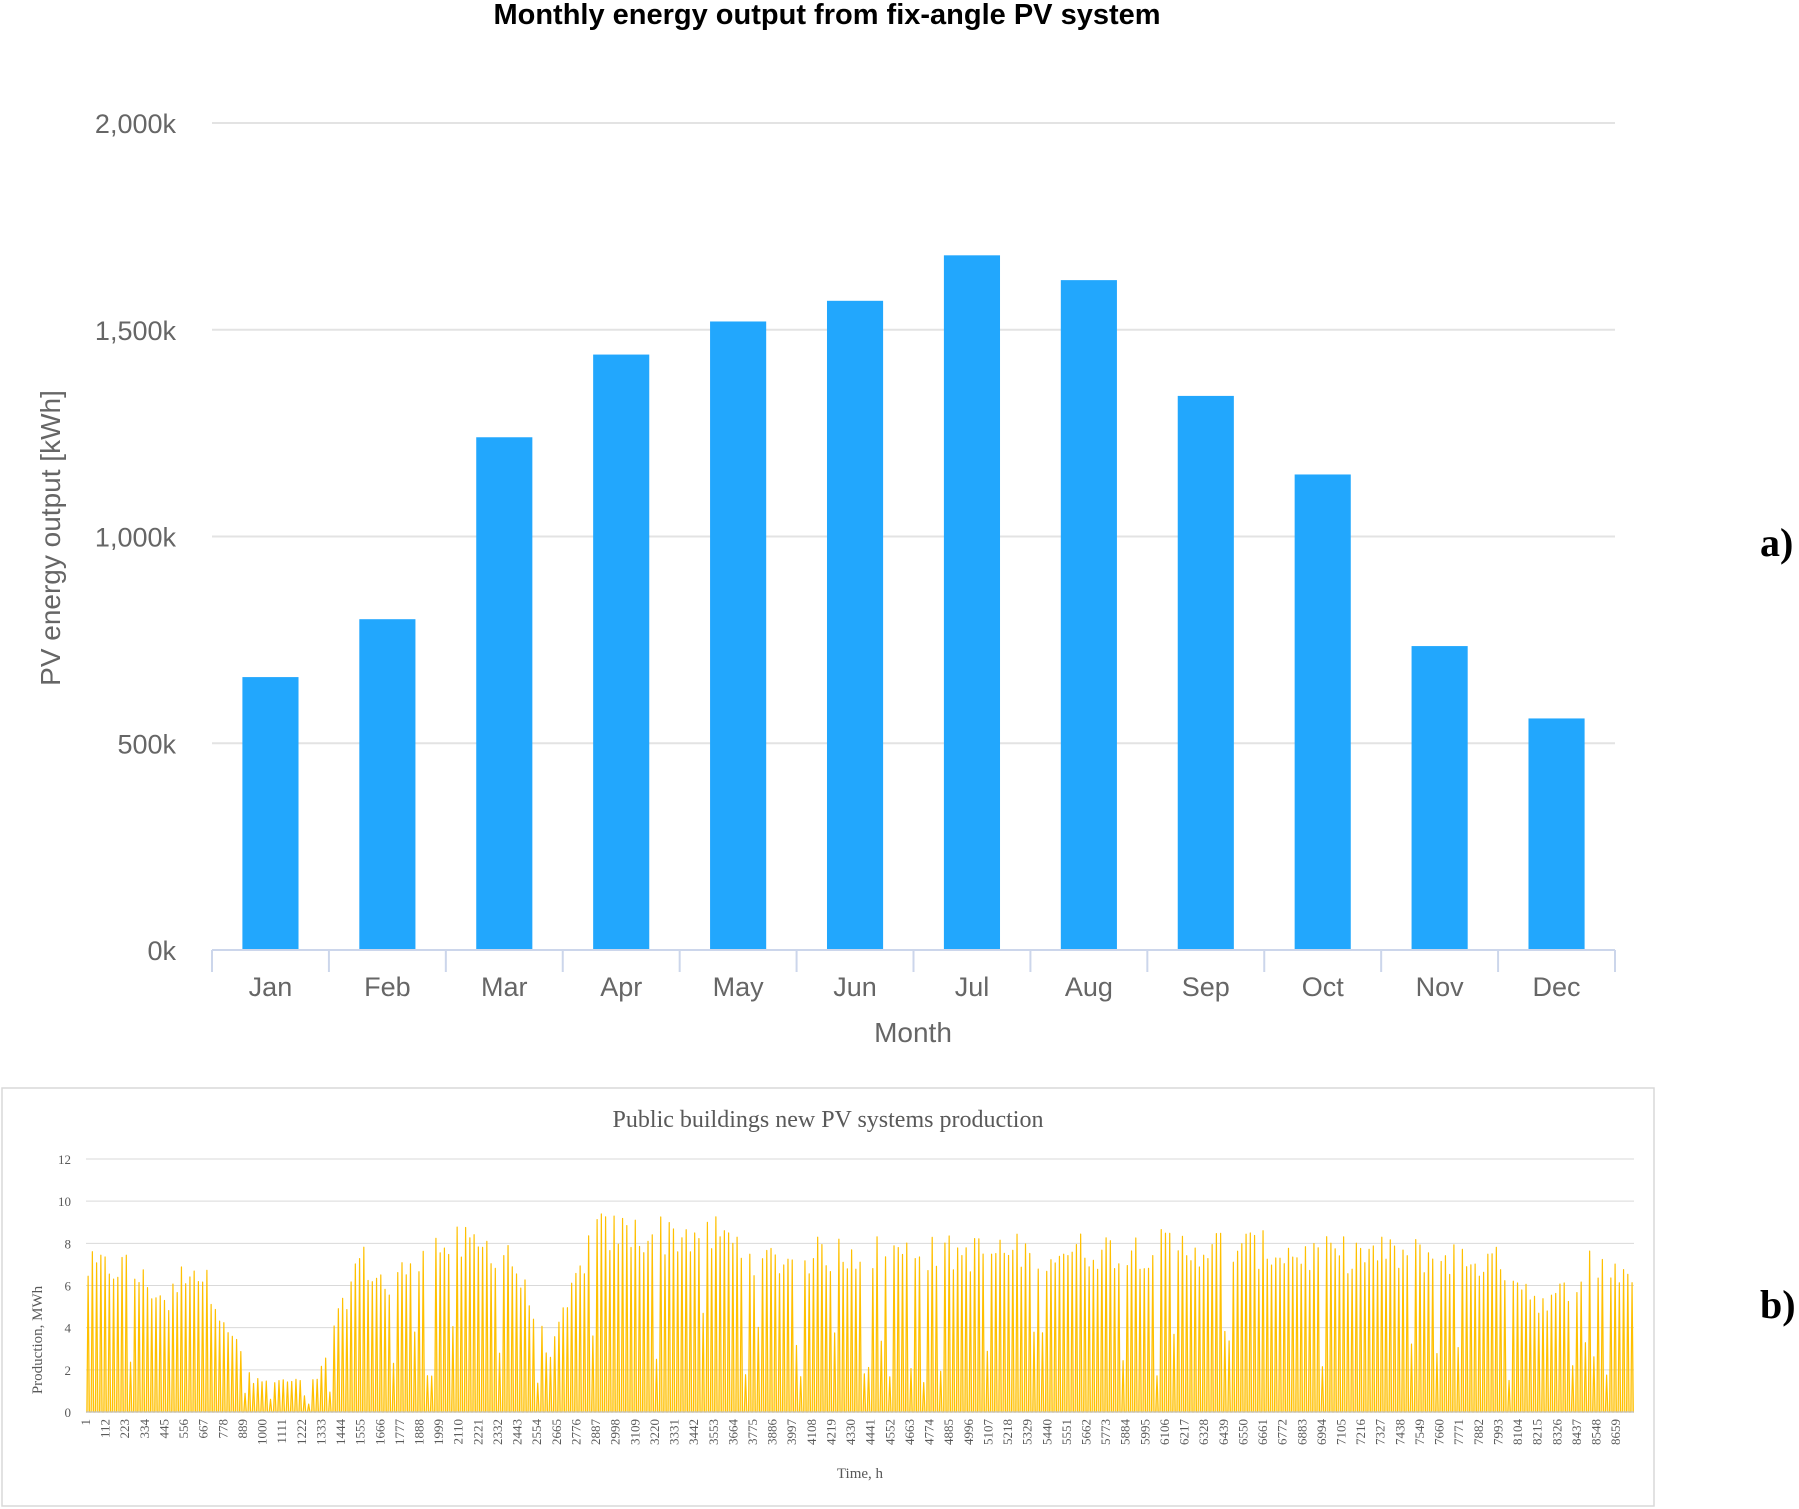  Describe the element at coordinates (136, 538) in the screenshot. I see `chart-a-y-tick-label: 1,000k` at that location.